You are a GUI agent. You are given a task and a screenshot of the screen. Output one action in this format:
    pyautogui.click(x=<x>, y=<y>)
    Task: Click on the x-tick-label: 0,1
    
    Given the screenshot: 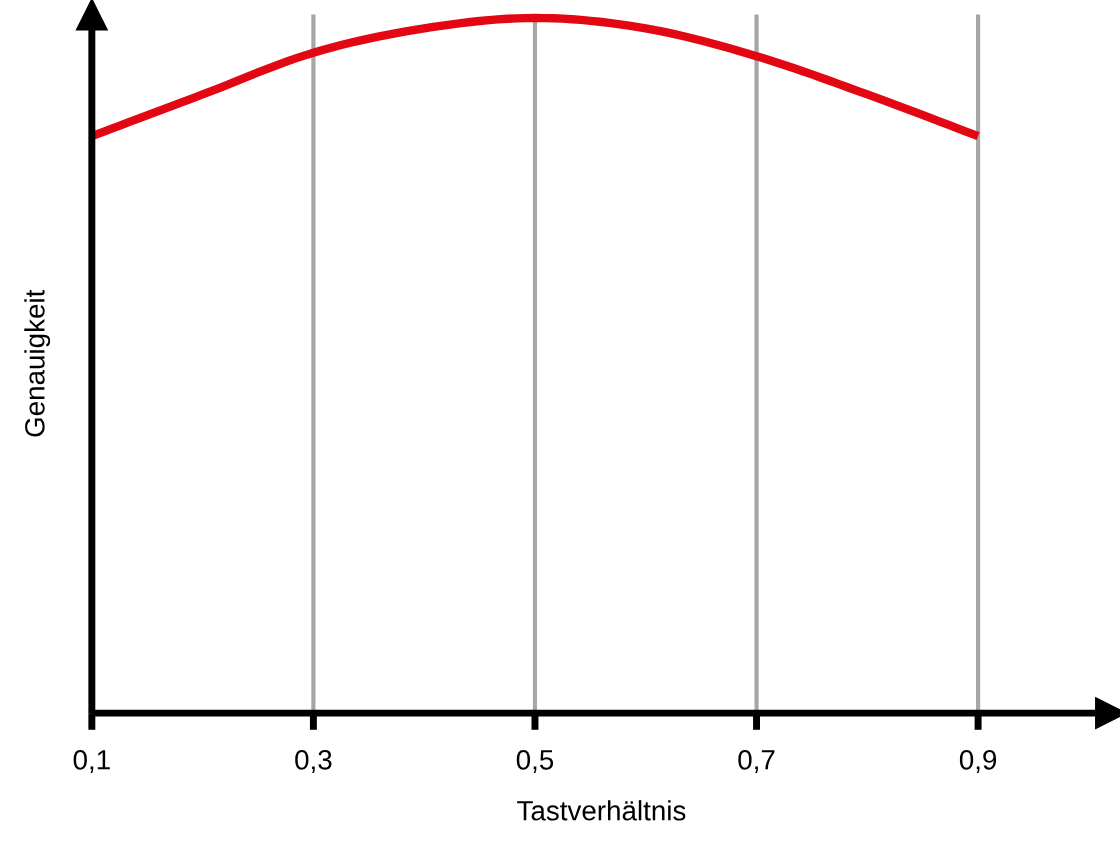 What is the action you would take?
    pyautogui.click(x=91, y=761)
    